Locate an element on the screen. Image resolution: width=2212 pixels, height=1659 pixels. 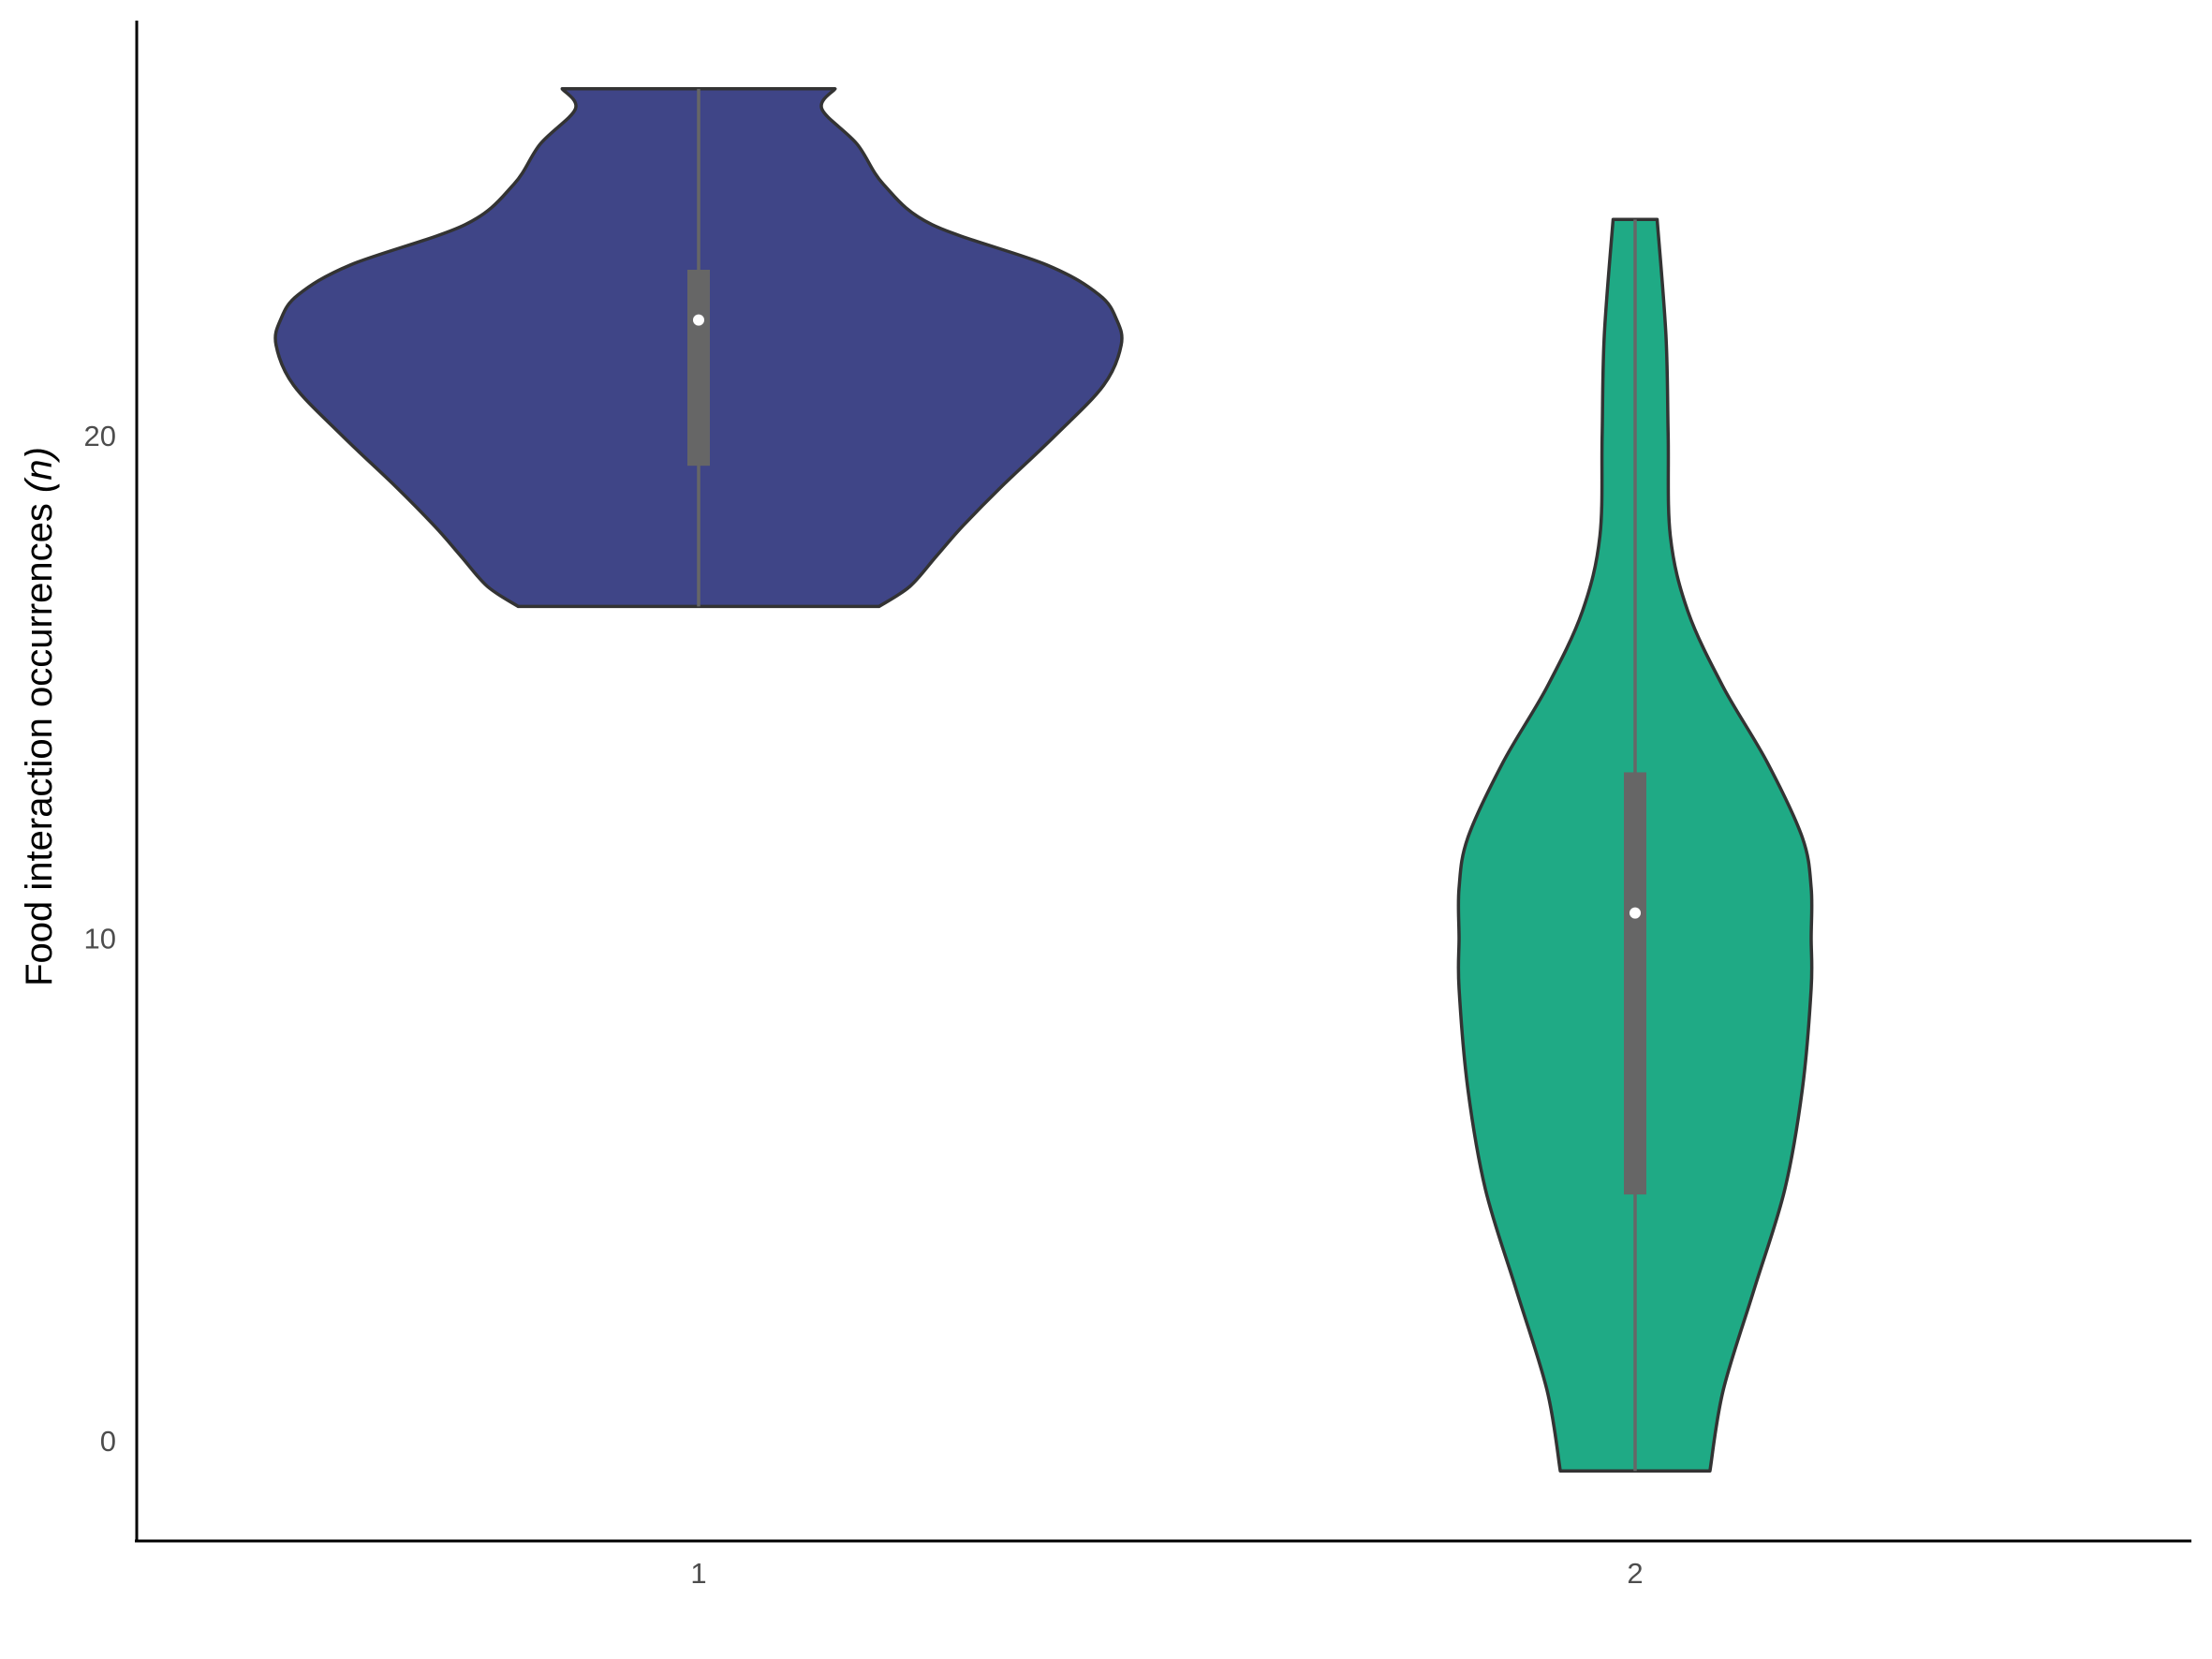
x-tick-label-2: 2 is located at coordinates (1635, 1573).